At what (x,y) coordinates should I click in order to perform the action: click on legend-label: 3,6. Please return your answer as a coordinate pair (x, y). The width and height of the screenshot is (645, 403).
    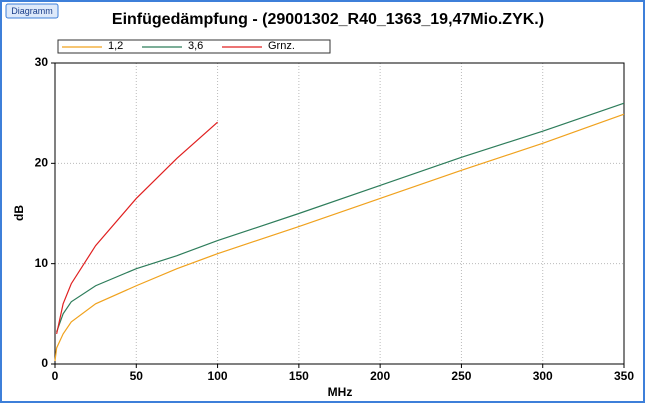
    Looking at the image, I should click on (195, 46).